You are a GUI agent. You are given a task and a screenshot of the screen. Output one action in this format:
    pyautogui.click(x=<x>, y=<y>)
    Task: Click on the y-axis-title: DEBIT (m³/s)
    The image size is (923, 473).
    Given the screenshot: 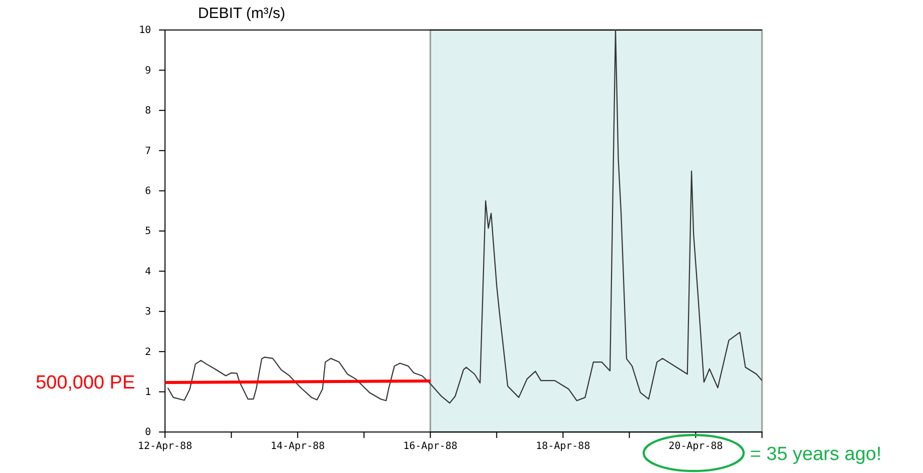 What is the action you would take?
    pyautogui.click(x=242, y=13)
    